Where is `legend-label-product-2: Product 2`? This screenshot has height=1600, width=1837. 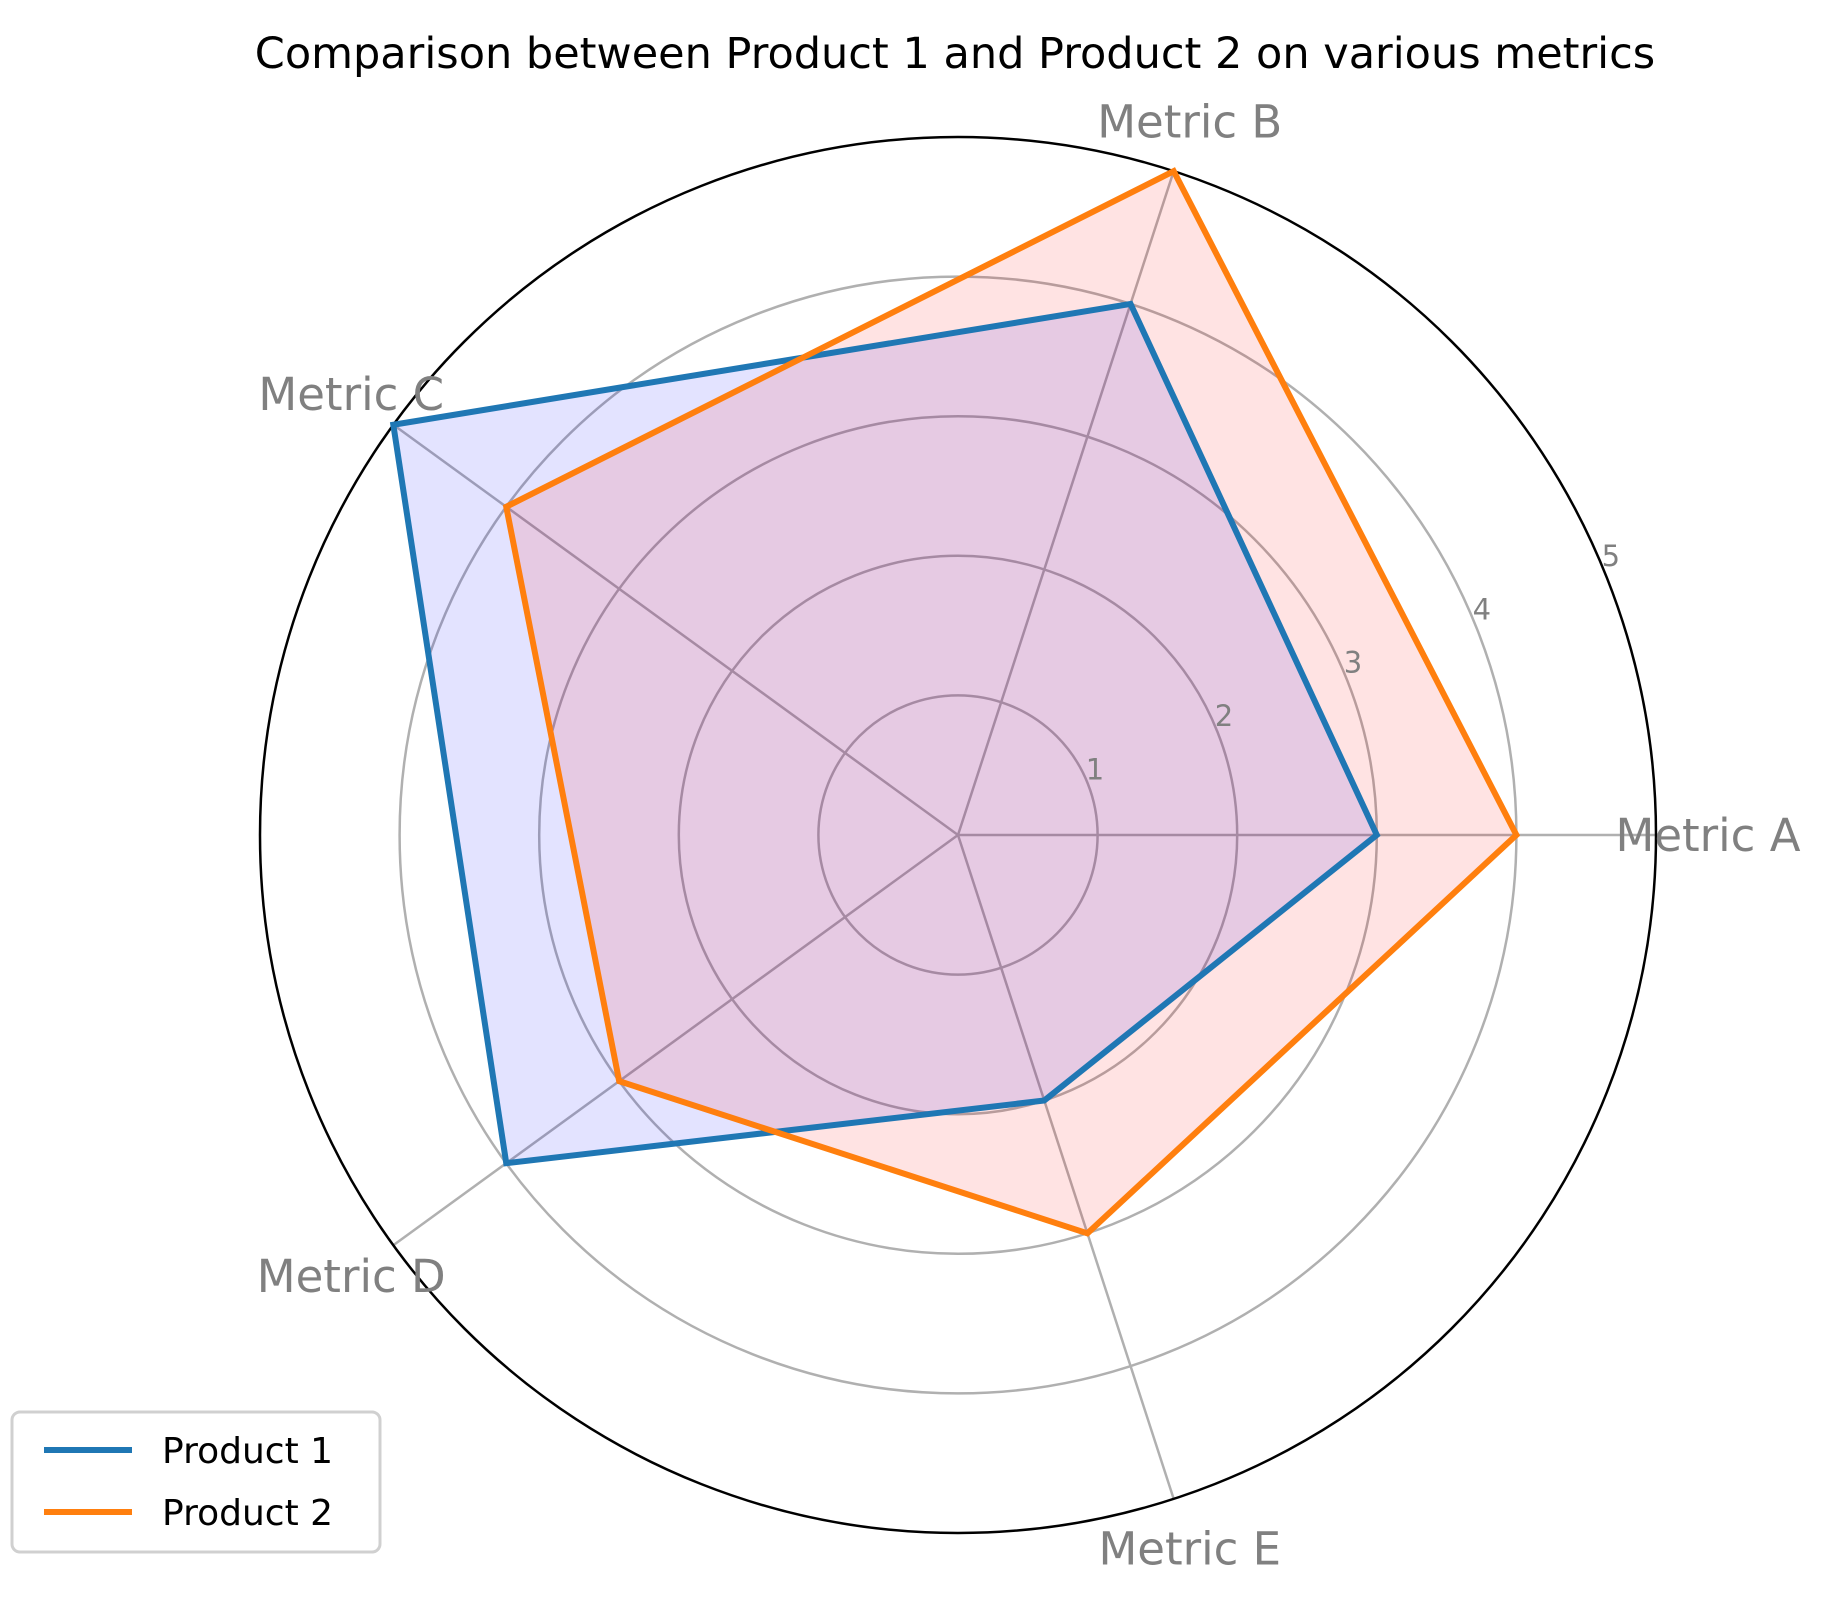
legend-label-product-2: Product 2 is located at coordinates (247, 1513).